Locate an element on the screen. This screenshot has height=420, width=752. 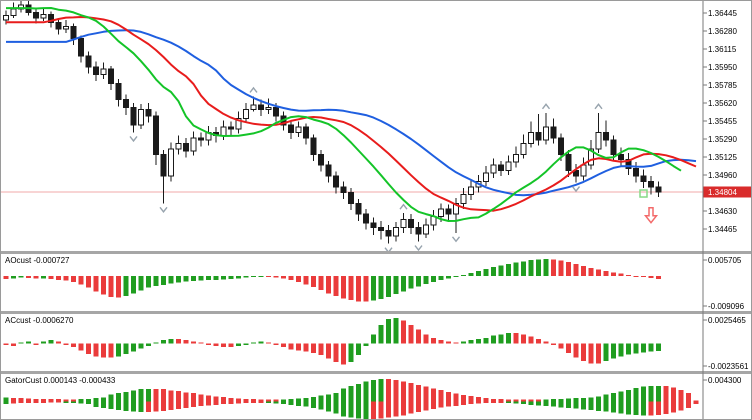
panel-scale-labels: 0.005705 -0.009096 is located at coordinates (724, 283).